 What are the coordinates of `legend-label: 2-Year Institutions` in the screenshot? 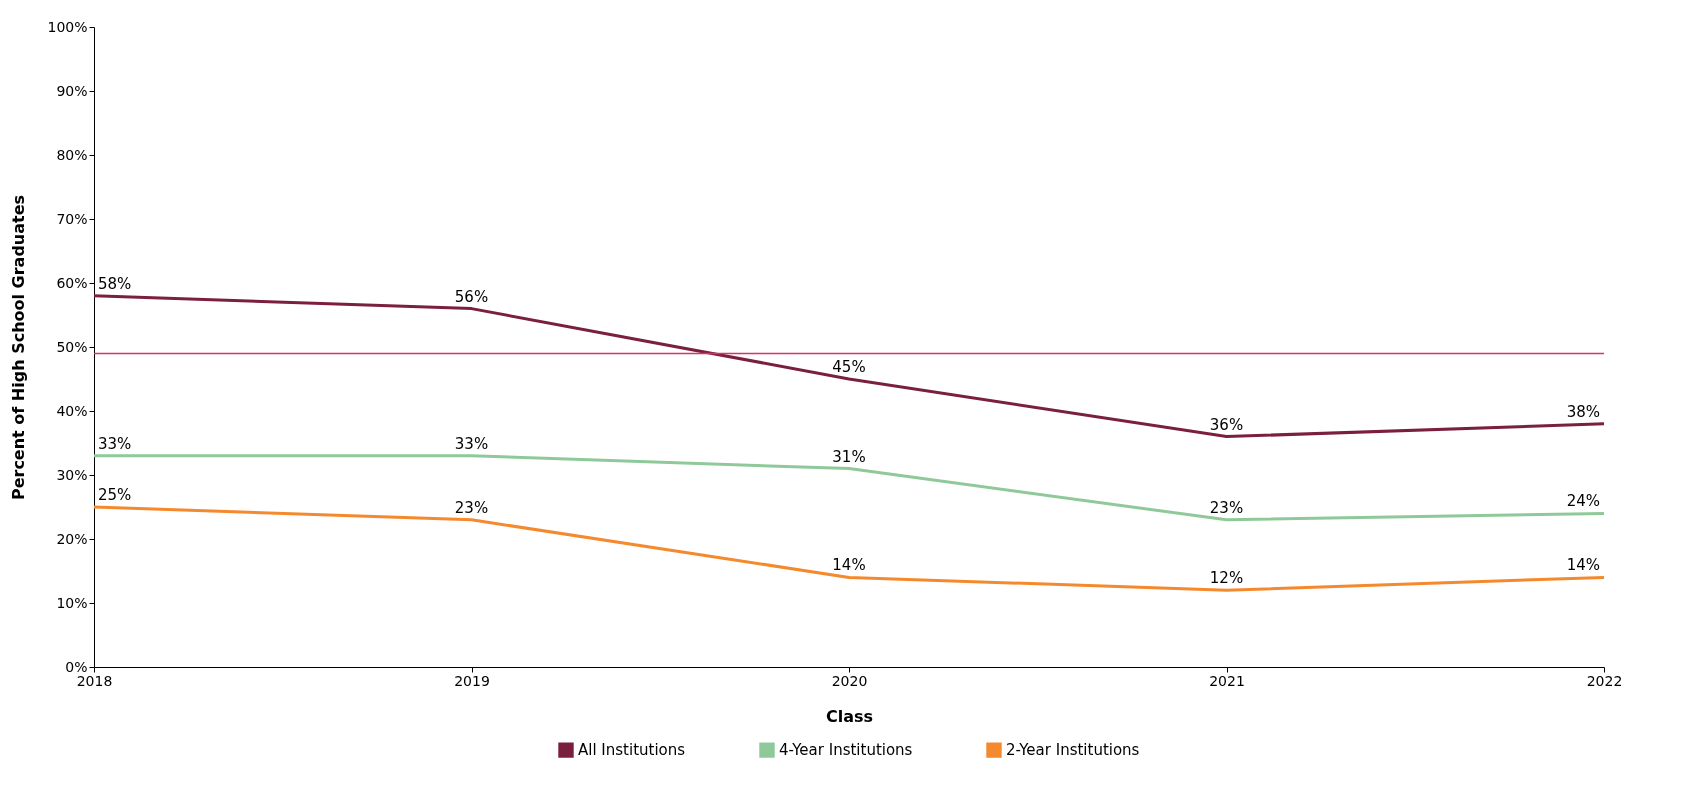 It's located at (1073, 750).